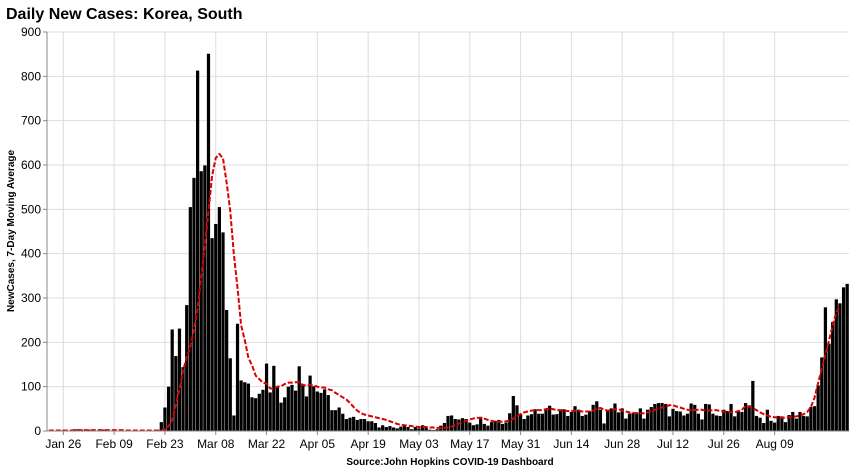 The width and height of the screenshot is (854, 471). I want to click on x-axis-title: Source:John Hopkins COVID-19 Dashboard, so click(449, 462).